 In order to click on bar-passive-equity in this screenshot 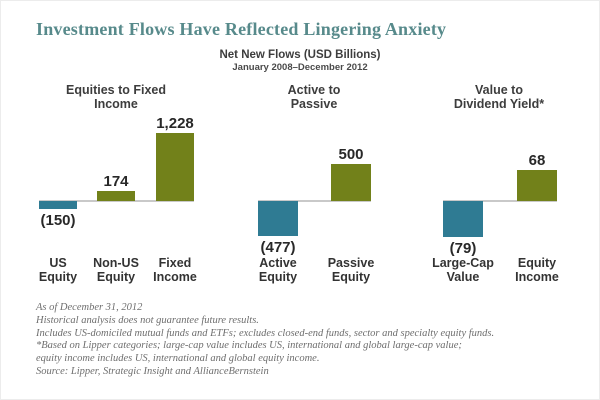, I will do `click(351, 182)`.